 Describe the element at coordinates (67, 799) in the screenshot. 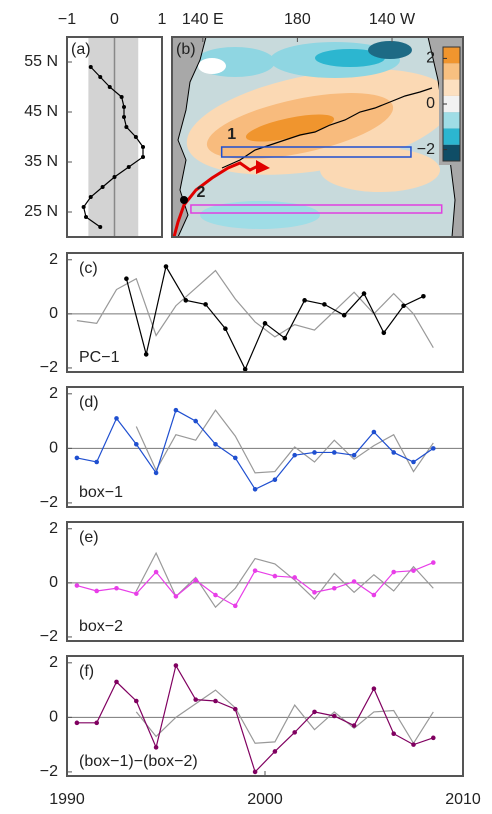

I see `x-tick-label: 1990` at that location.